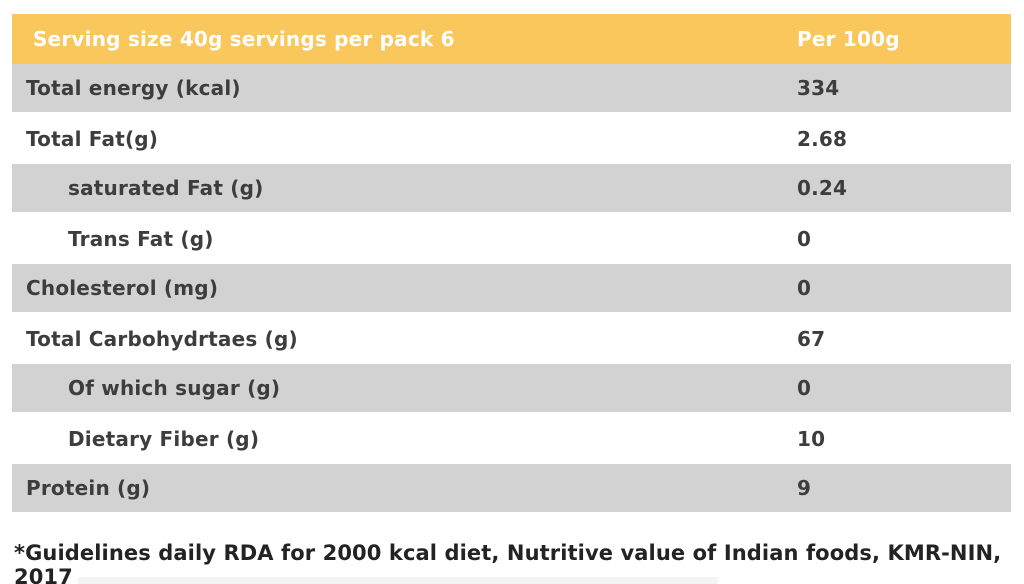 The width and height of the screenshot is (1024, 584). Describe the element at coordinates (511, 189) in the screenshot. I see `table-row-saturated-fat: saturated Fat (g) 0.24` at that location.